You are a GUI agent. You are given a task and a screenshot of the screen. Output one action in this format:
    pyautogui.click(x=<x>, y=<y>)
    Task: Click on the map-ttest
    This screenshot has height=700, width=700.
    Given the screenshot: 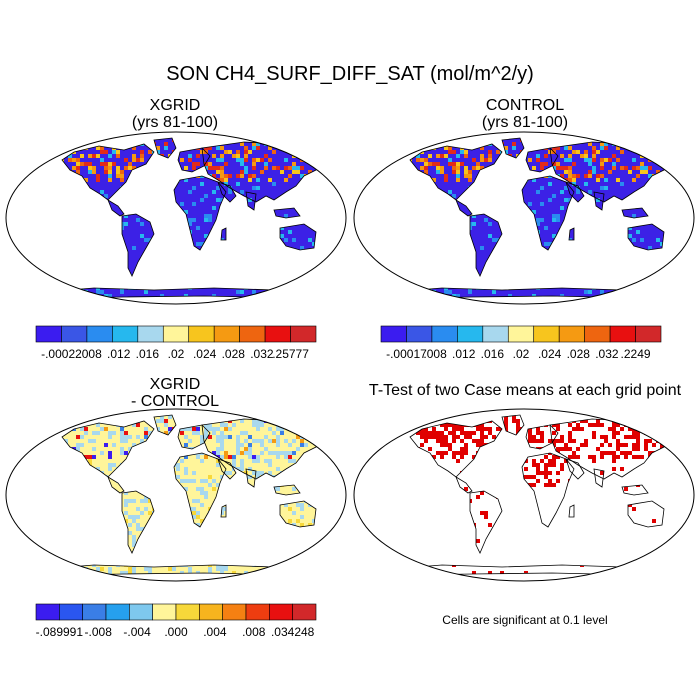 What is the action you would take?
    pyautogui.click(x=524, y=495)
    